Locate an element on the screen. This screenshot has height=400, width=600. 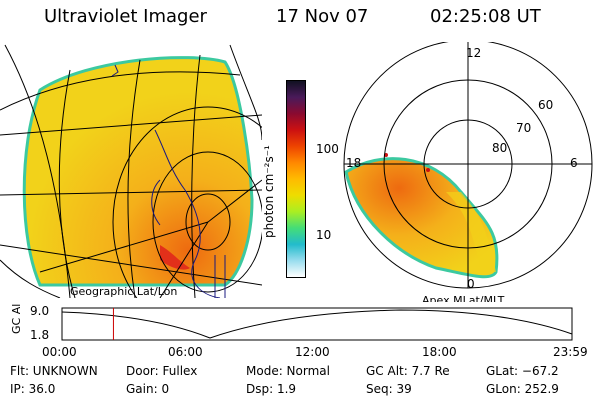
altitude-ylabel: GC Alt is located at coordinates (16, 319).